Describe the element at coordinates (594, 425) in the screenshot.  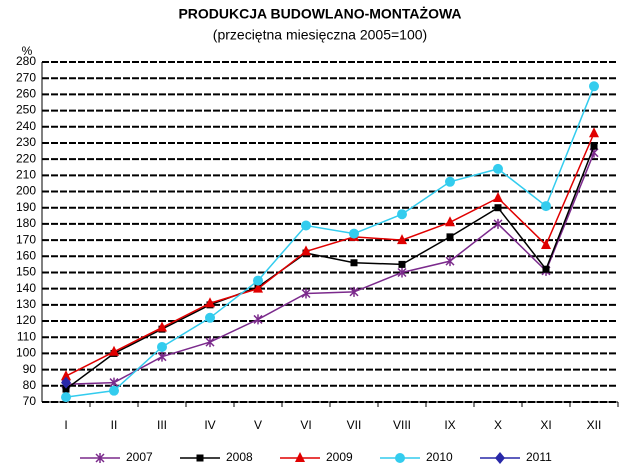
I see `x-tick-label: XII` at that location.